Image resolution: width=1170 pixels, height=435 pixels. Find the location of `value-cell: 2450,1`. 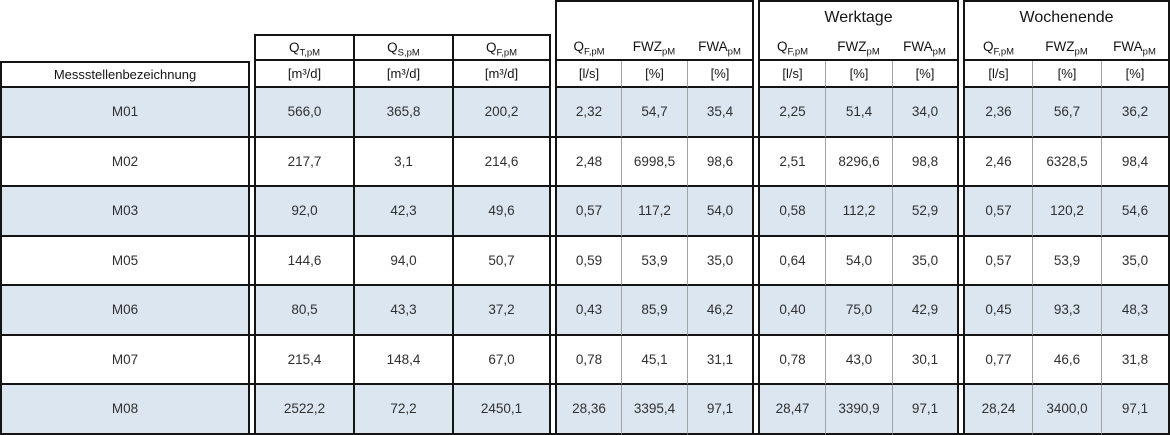

value-cell: 2450,1 is located at coordinates (501, 410).